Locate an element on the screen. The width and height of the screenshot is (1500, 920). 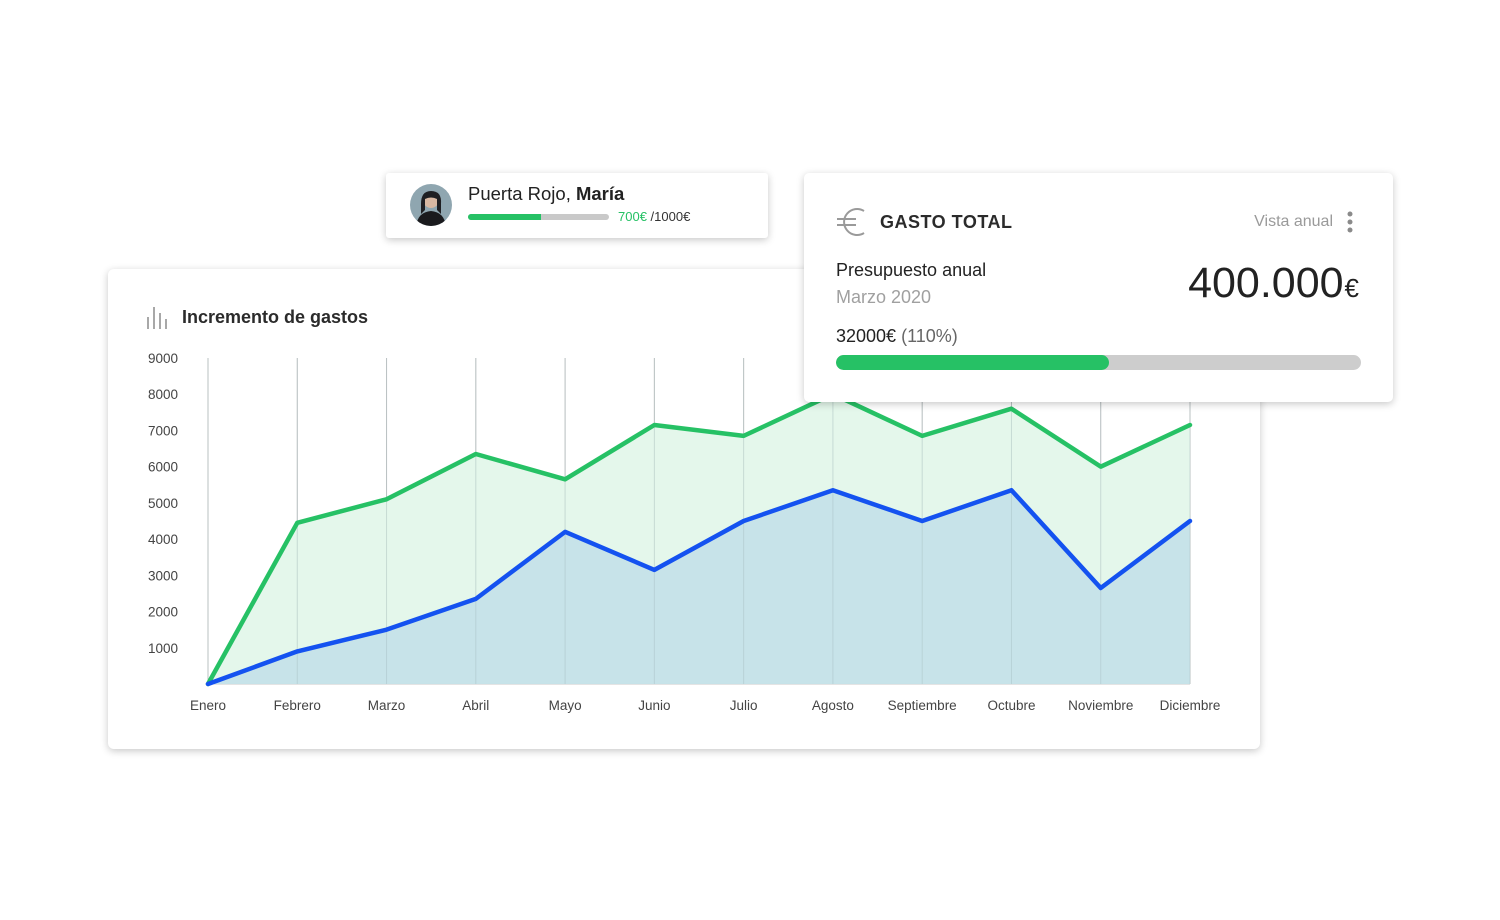
total-progress-fill is located at coordinates (972, 362).